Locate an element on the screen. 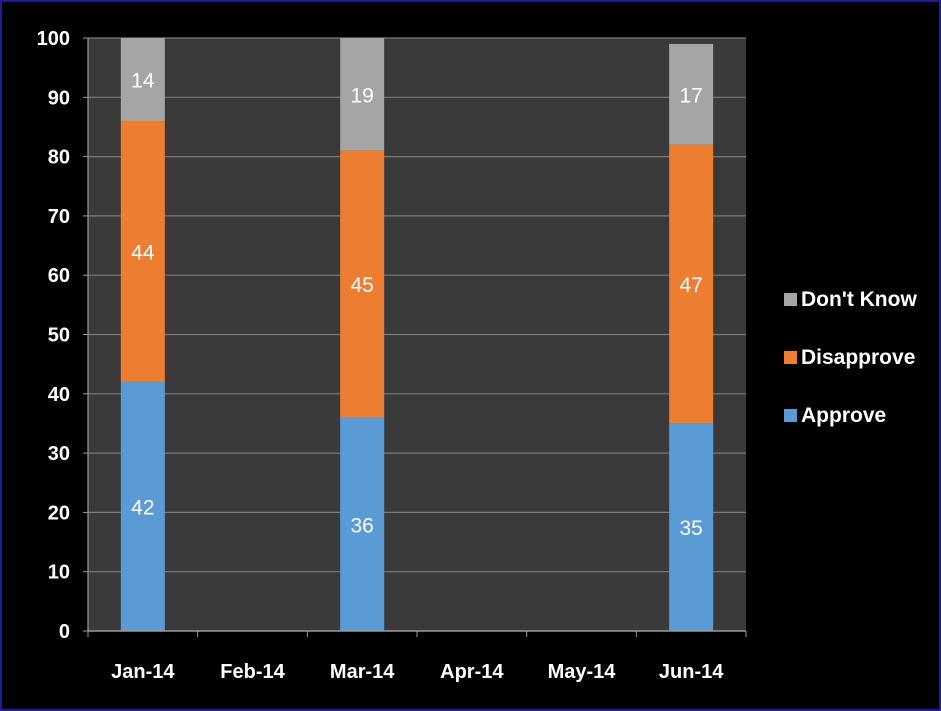 Image resolution: width=941 pixels, height=711 pixels. data-label-approve-mar-14: 36 is located at coordinates (361, 525).